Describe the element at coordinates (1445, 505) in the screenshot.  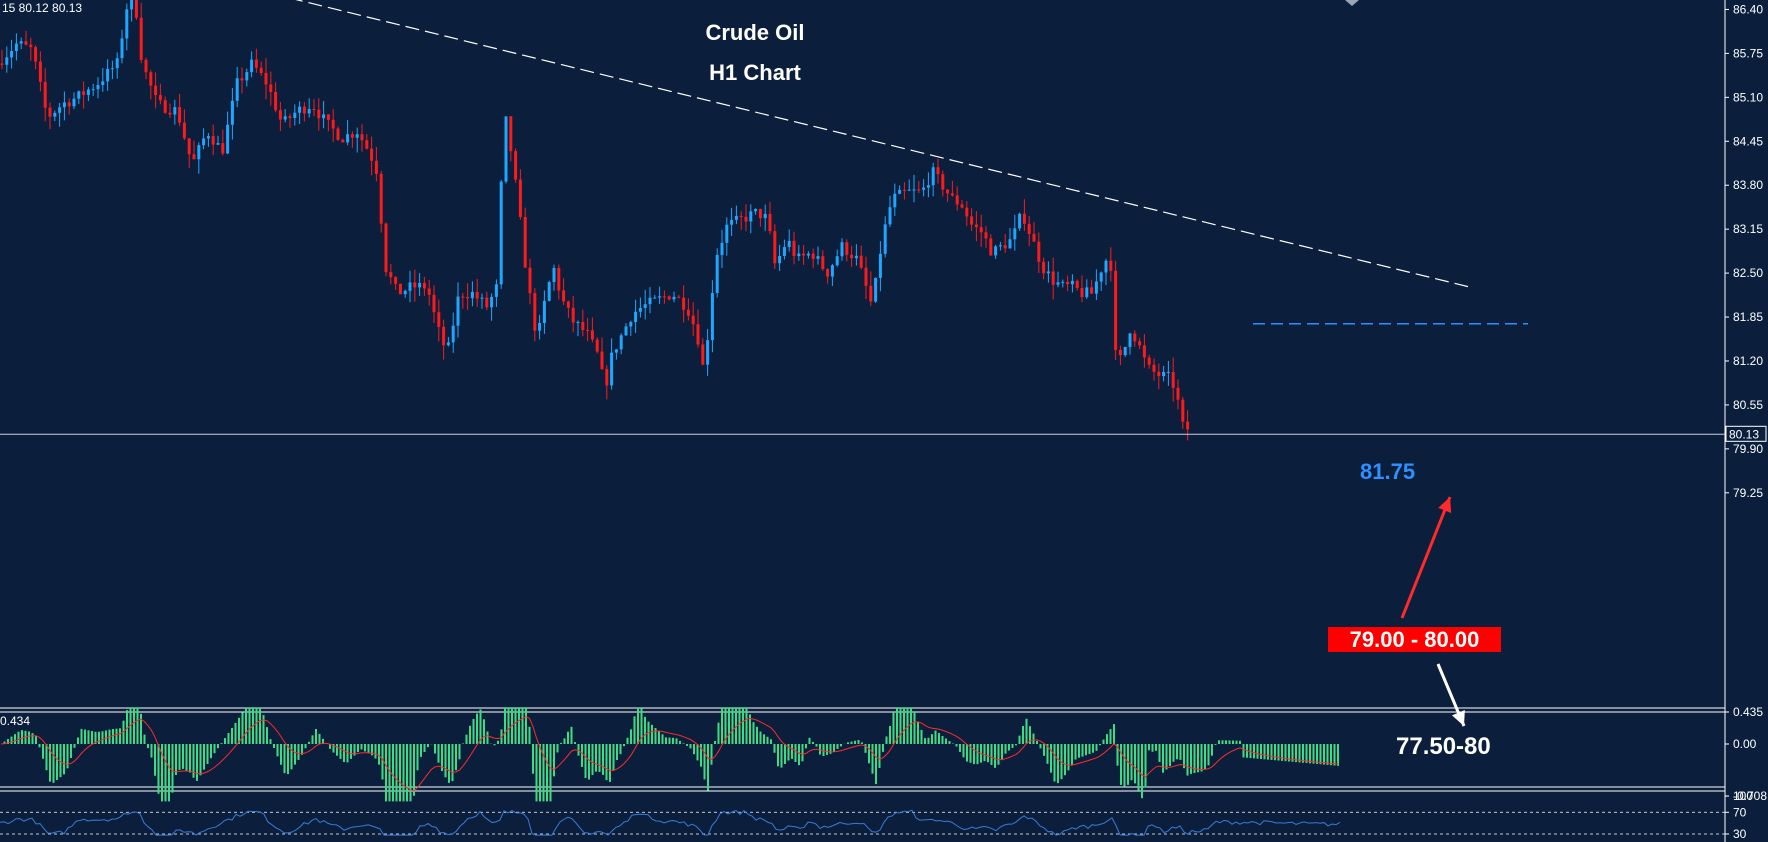
I see `up-arrow-head` at that location.